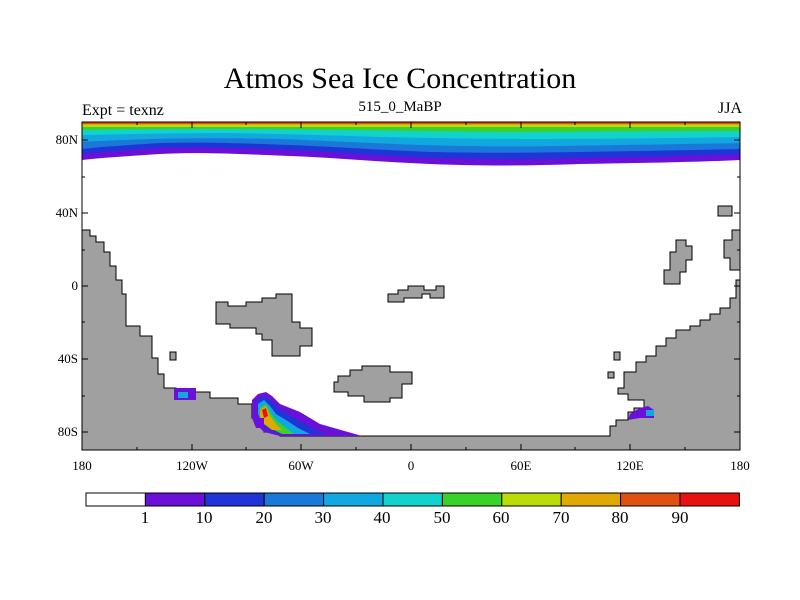 The image size is (800, 600). I want to click on x-tick-180e: 180, so click(740, 465).